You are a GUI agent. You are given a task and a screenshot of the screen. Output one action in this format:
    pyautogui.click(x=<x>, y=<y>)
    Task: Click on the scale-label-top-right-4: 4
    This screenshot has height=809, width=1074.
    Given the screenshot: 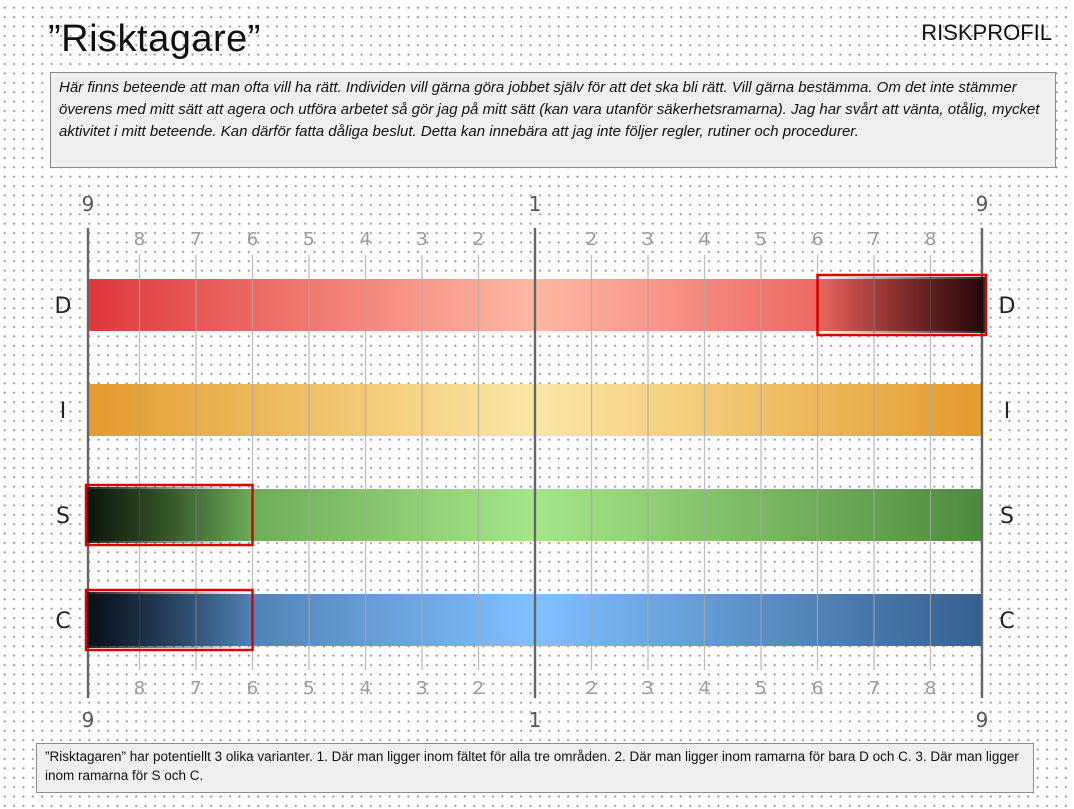 What is the action you would take?
    pyautogui.click(x=704, y=239)
    